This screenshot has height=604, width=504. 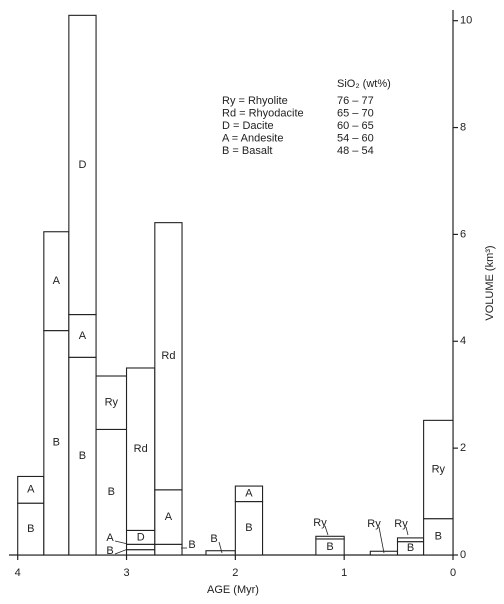 What do you see at coordinates (466, 21) in the screenshot?
I see `y-tick-label: 10` at bounding box center [466, 21].